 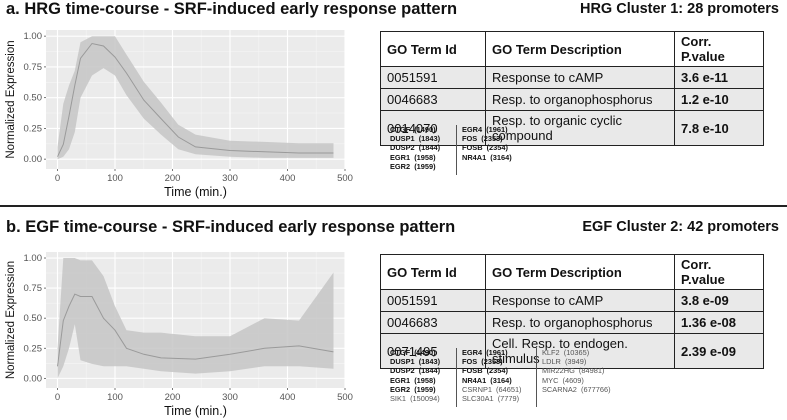 What do you see at coordinates (576, 380) in the screenshot?
I see `gene-entry: MYC (4609)` at bounding box center [576, 380].